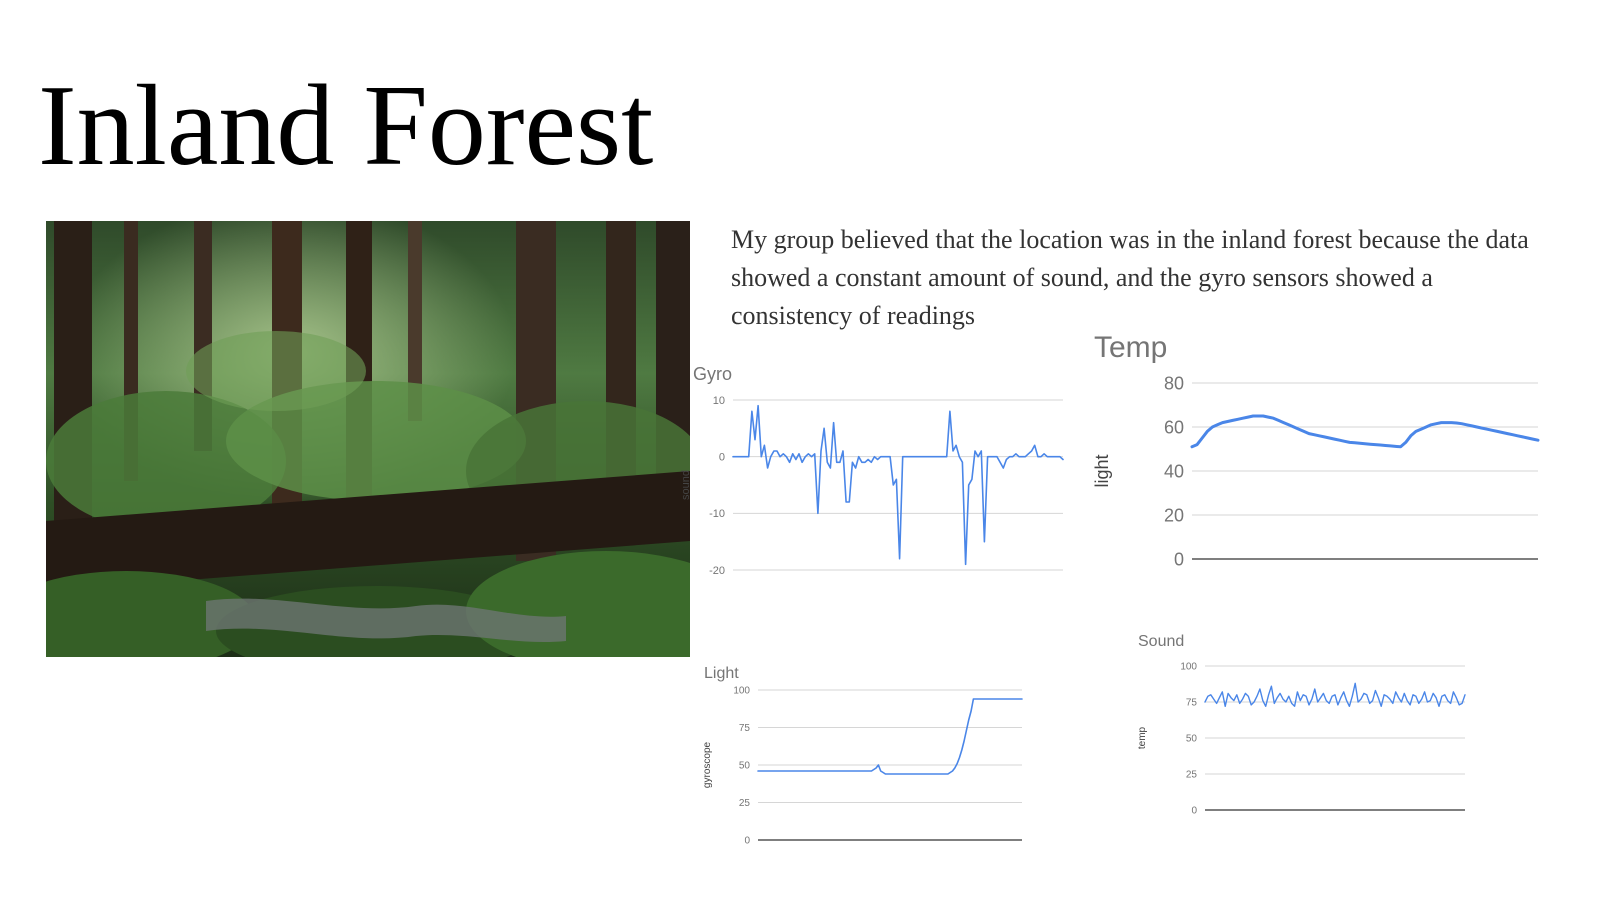 The height and width of the screenshot is (914, 1607). What do you see at coordinates (686, 485) in the screenshot?
I see `gyro-y-axis-label: sound` at bounding box center [686, 485].